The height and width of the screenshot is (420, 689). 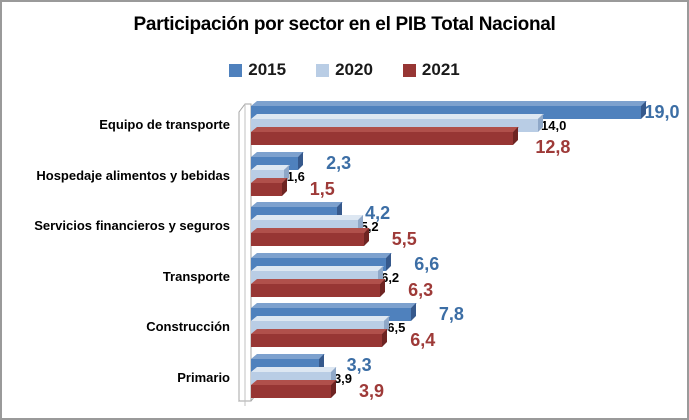 I want to click on value-label-2015: 6,6, so click(x=427, y=263).